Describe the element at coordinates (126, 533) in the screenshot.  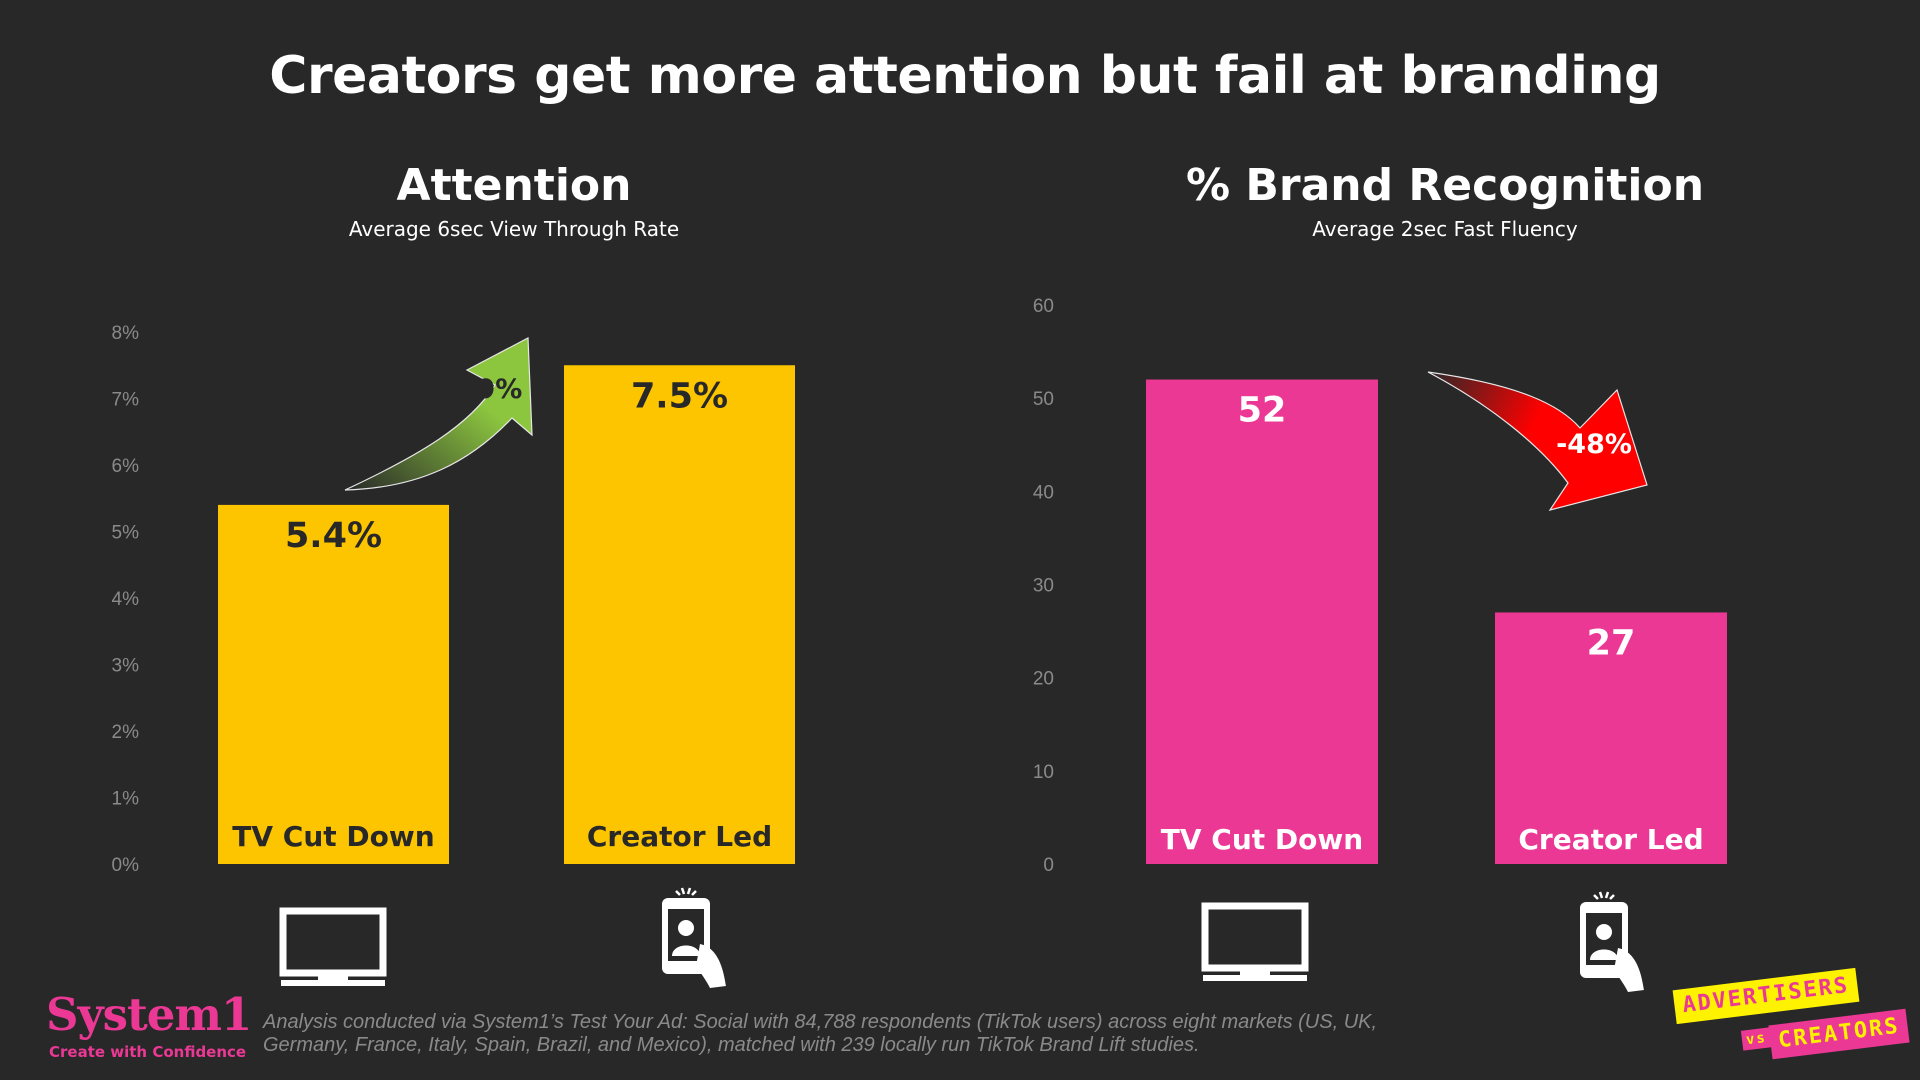
I see `y-tick-label: 5%` at that location.